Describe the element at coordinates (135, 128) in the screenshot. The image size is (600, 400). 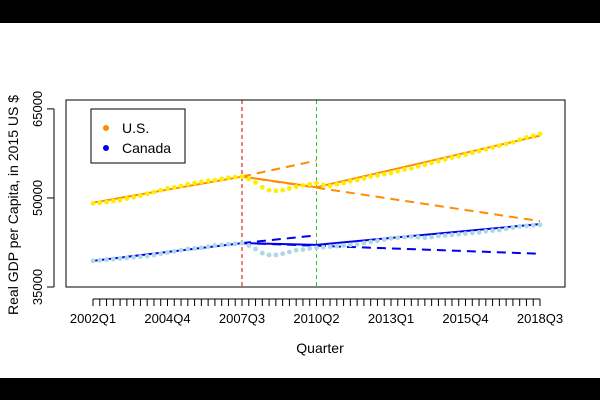
I see `legend-label-us: U.S.` at that location.